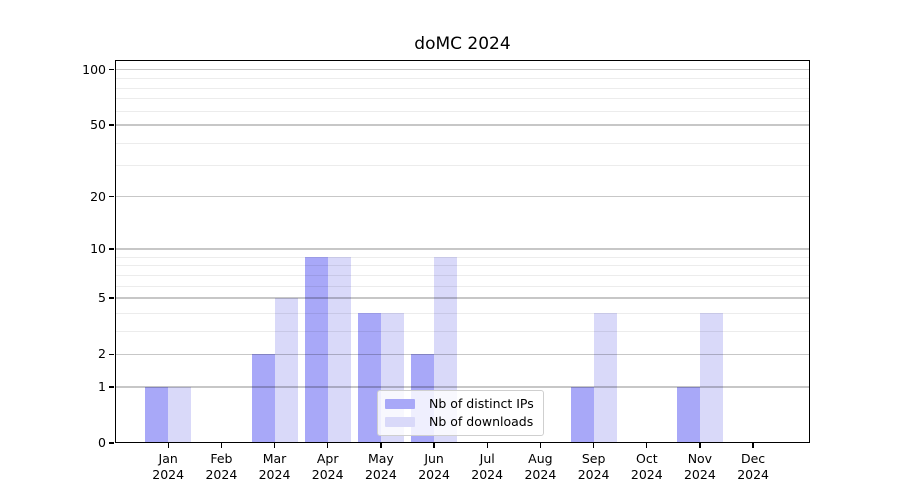  I want to click on bar-distinct-ips-sep, so click(582, 414).